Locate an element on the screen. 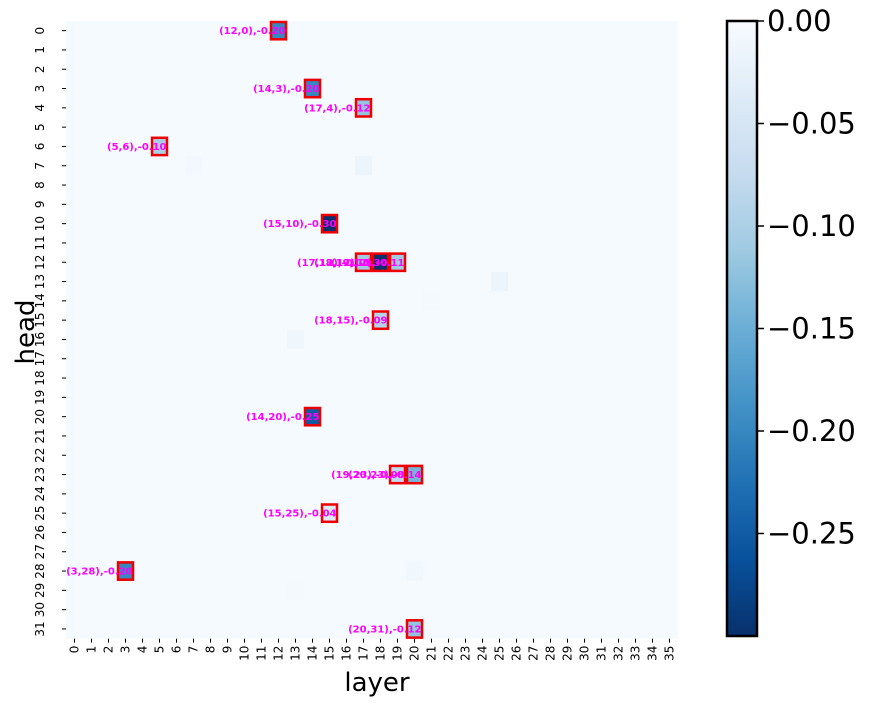  y-tick-label: 5 is located at coordinates (40, 127).